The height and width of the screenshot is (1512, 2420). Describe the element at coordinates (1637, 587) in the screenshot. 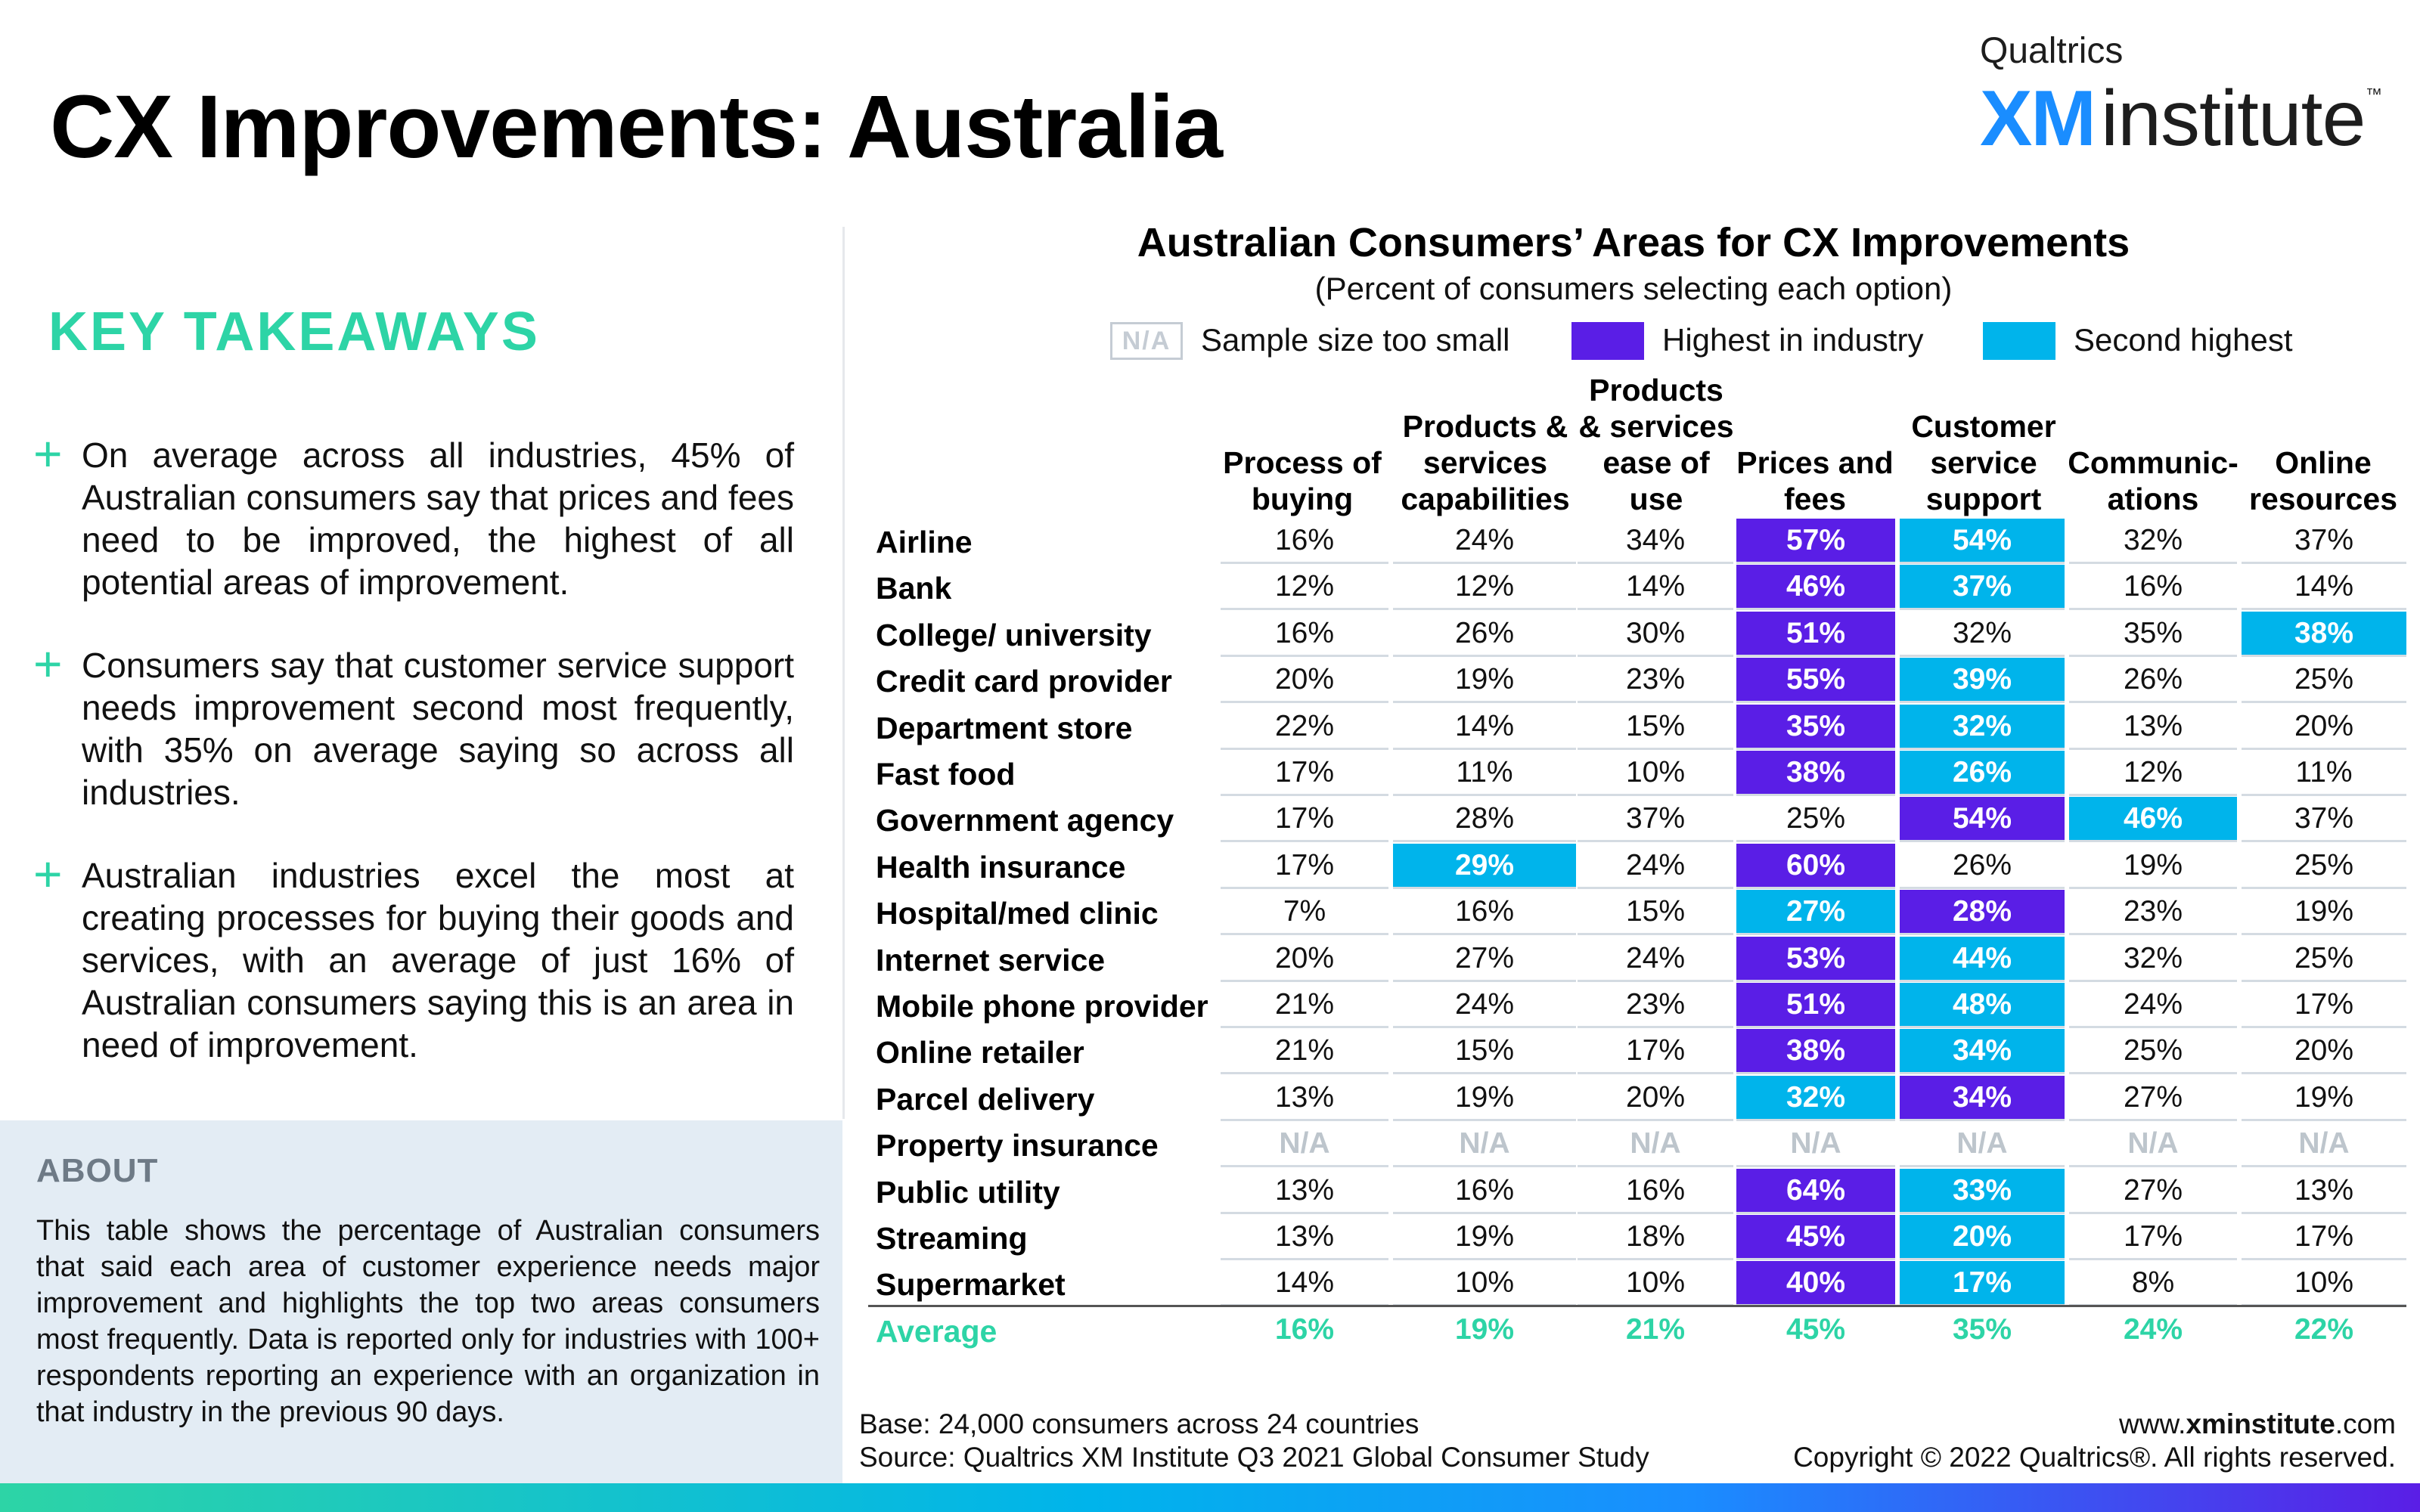

I see `table-row: Bank 12% 12% 14% 46% 37% 16% 14%` at that location.